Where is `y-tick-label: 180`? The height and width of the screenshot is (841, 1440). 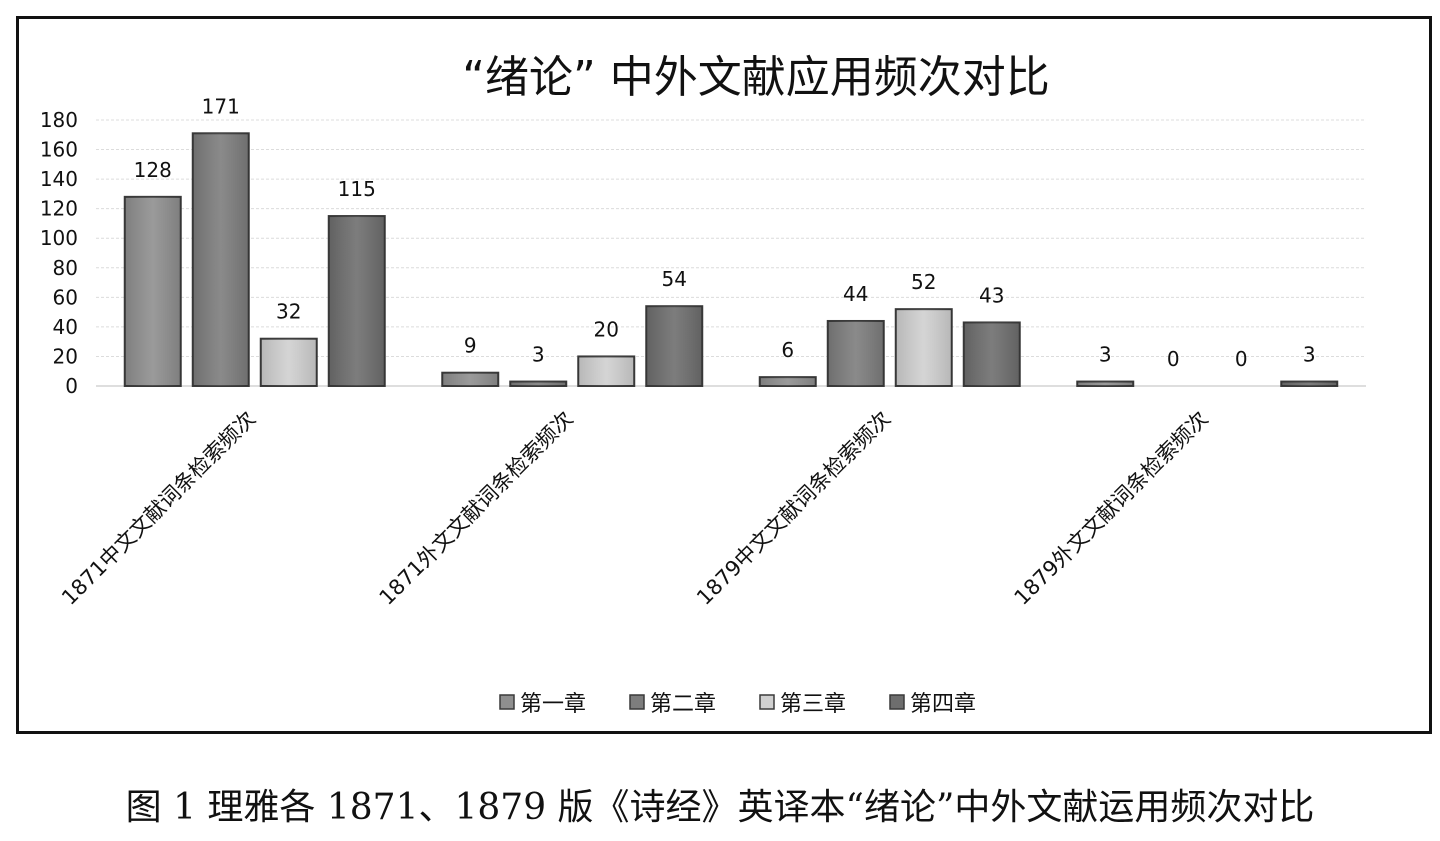 y-tick-label: 180 is located at coordinates (59, 120).